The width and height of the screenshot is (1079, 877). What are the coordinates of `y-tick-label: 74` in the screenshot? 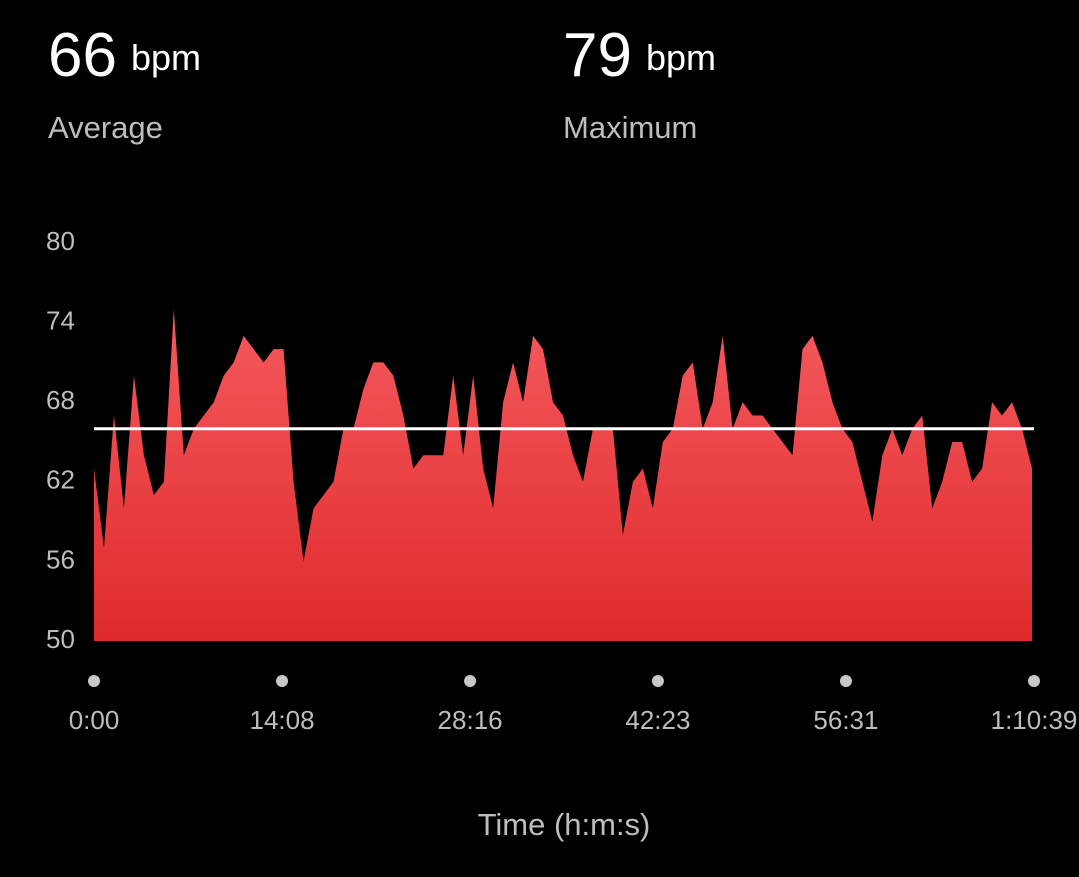 It's located at (60, 320).